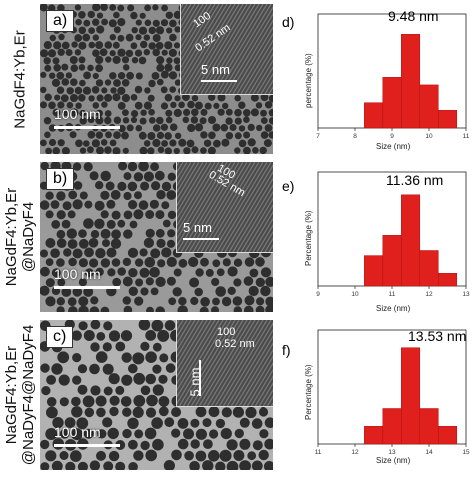 This screenshot has height=479, width=474. Describe the element at coordinates (415, 180) in the screenshot. I see `mean-size-label-e: 11.36 nm` at that location.